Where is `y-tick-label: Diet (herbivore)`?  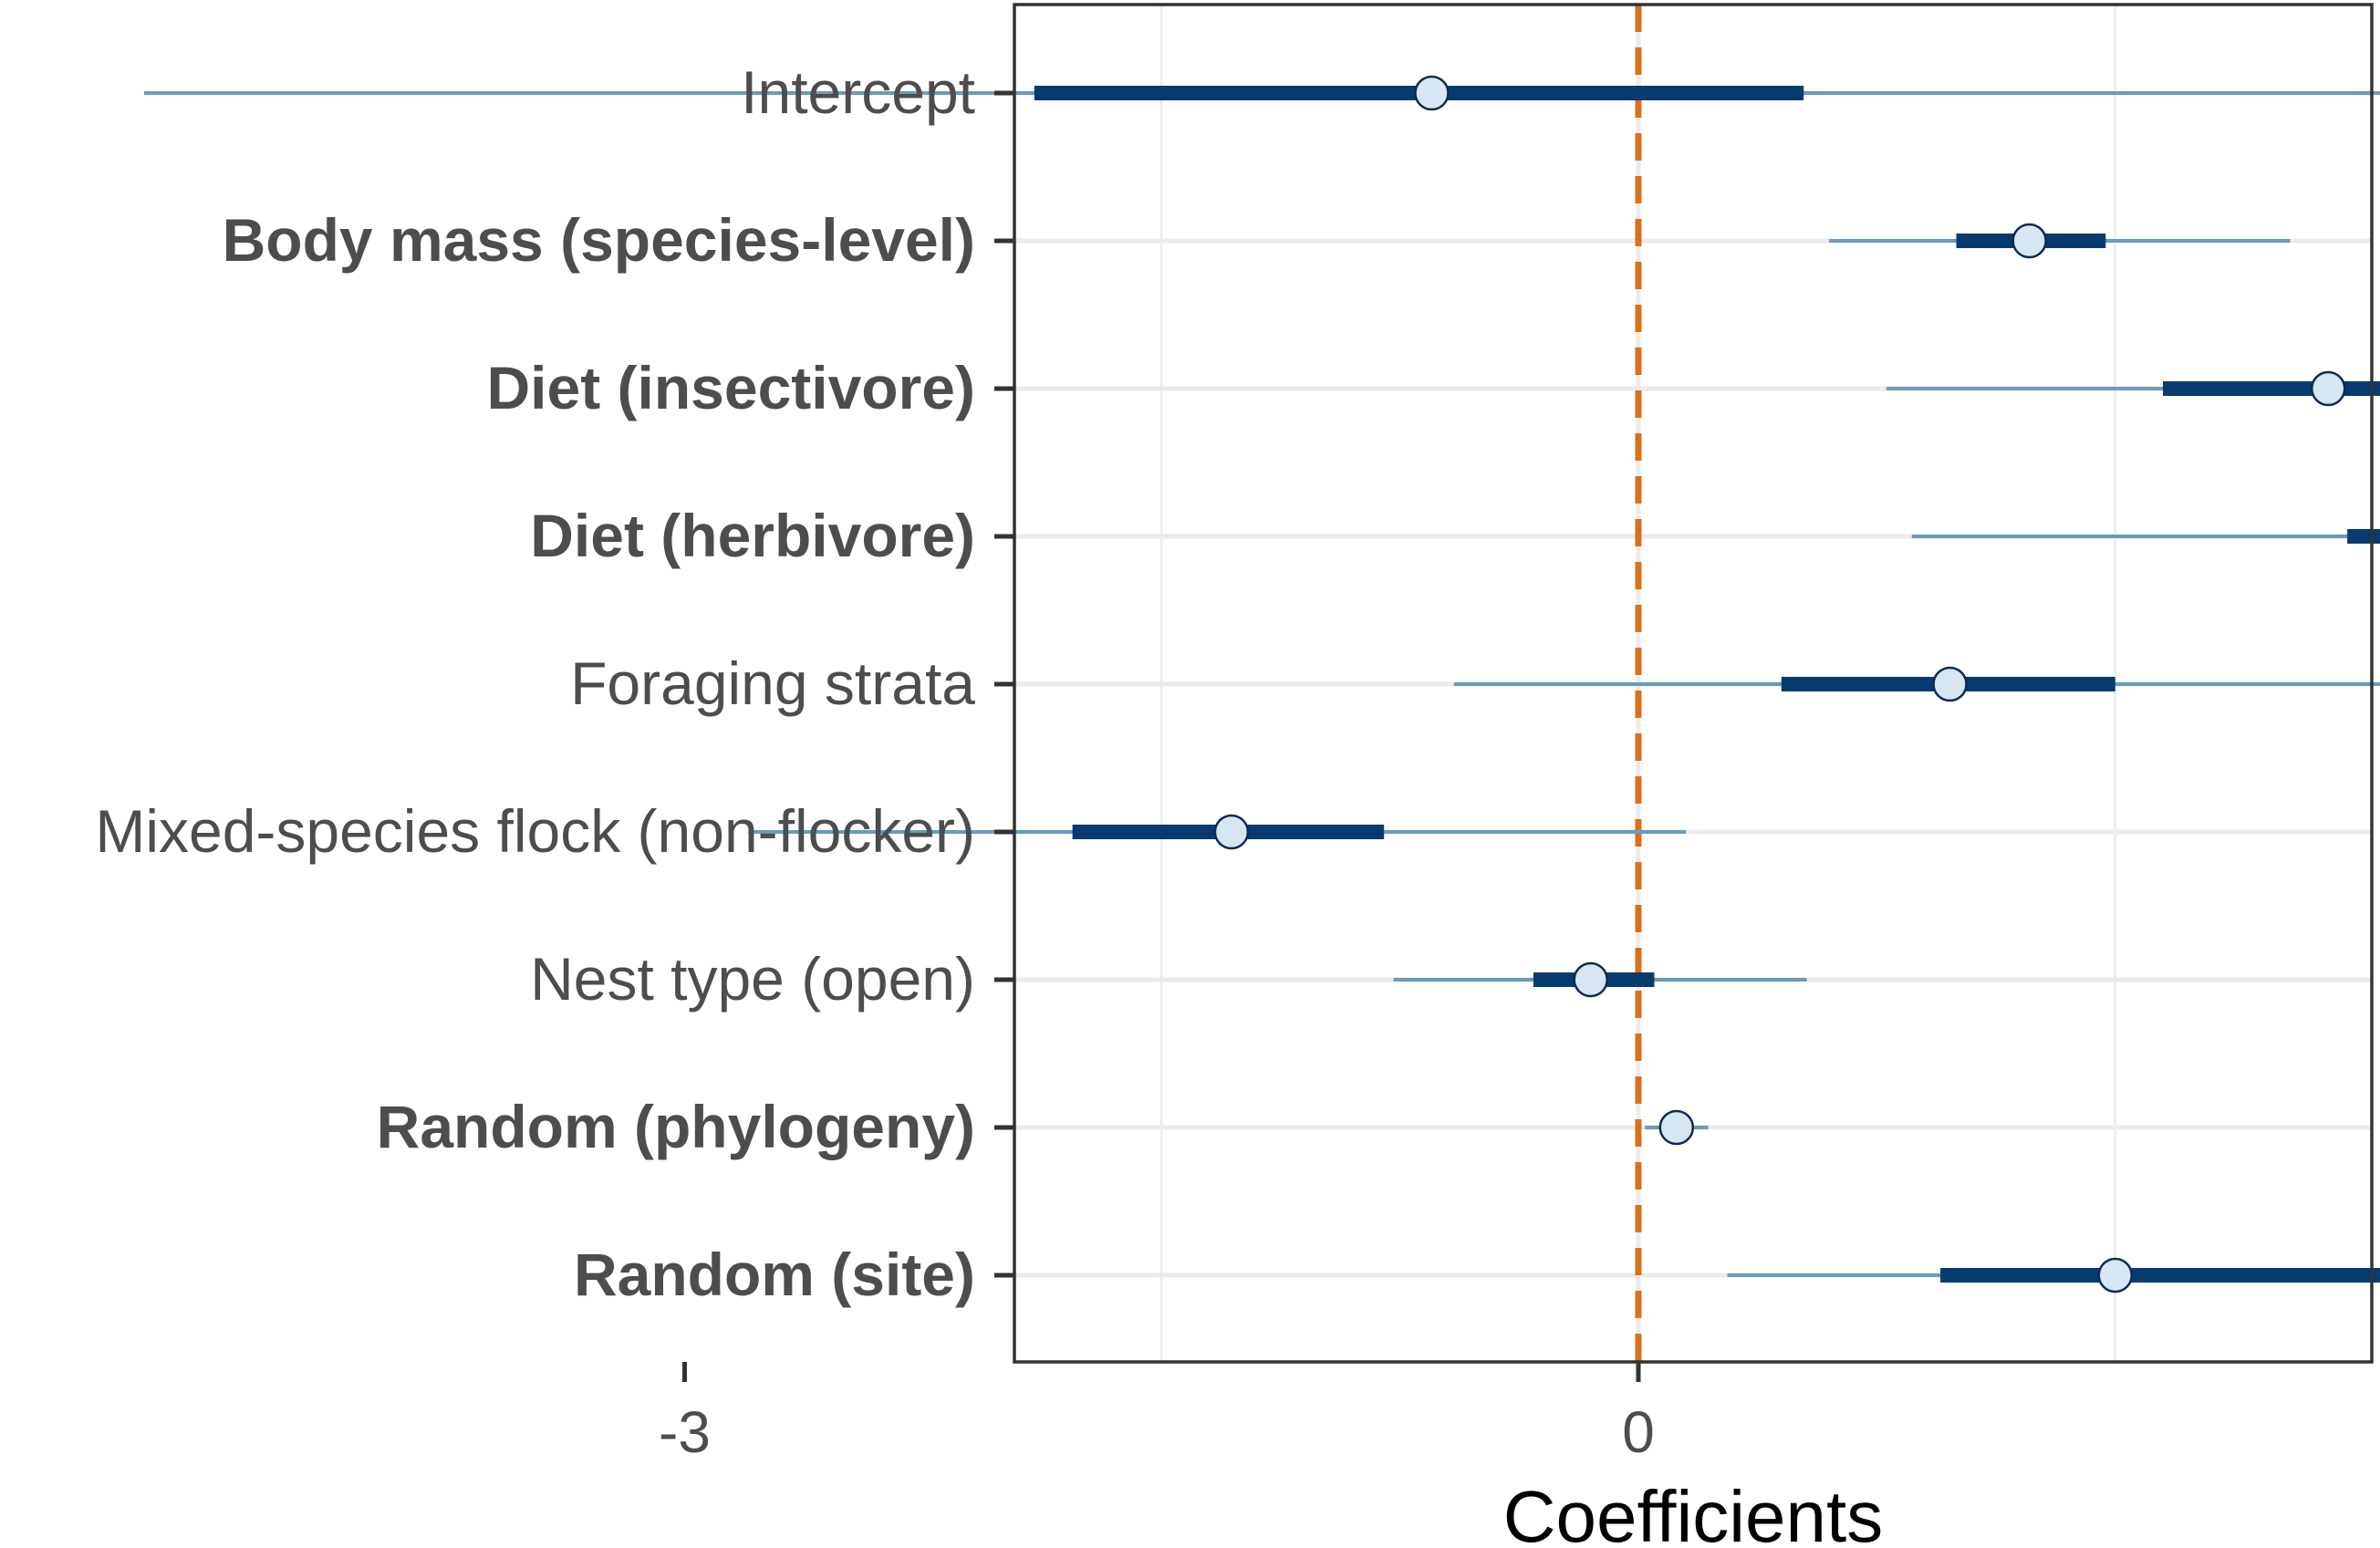
y-tick-label: Diet (herbivore) is located at coordinates (753, 535).